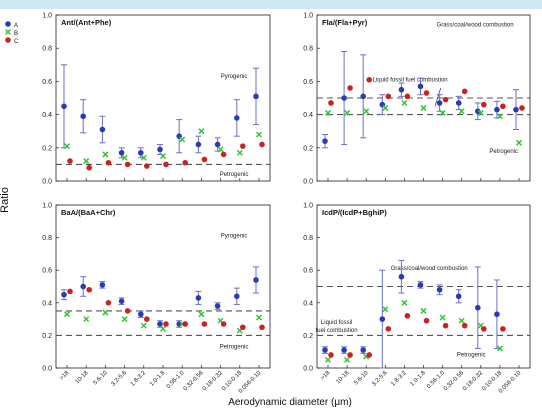 This screenshot has height=410, width=542. What do you see at coordinates (8, 40) in the screenshot?
I see `legend-marker-c` at bounding box center [8, 40].